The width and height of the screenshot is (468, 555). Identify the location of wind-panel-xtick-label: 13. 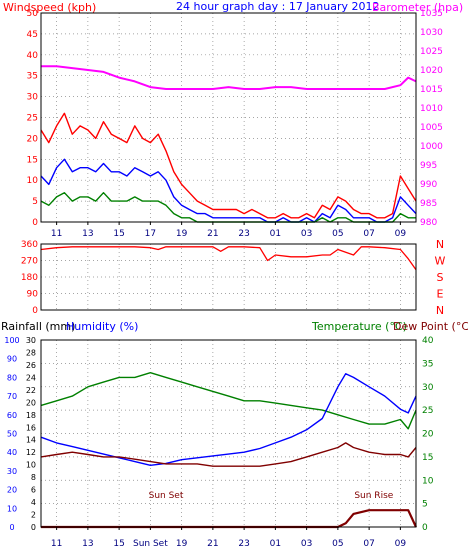
(87, 234).